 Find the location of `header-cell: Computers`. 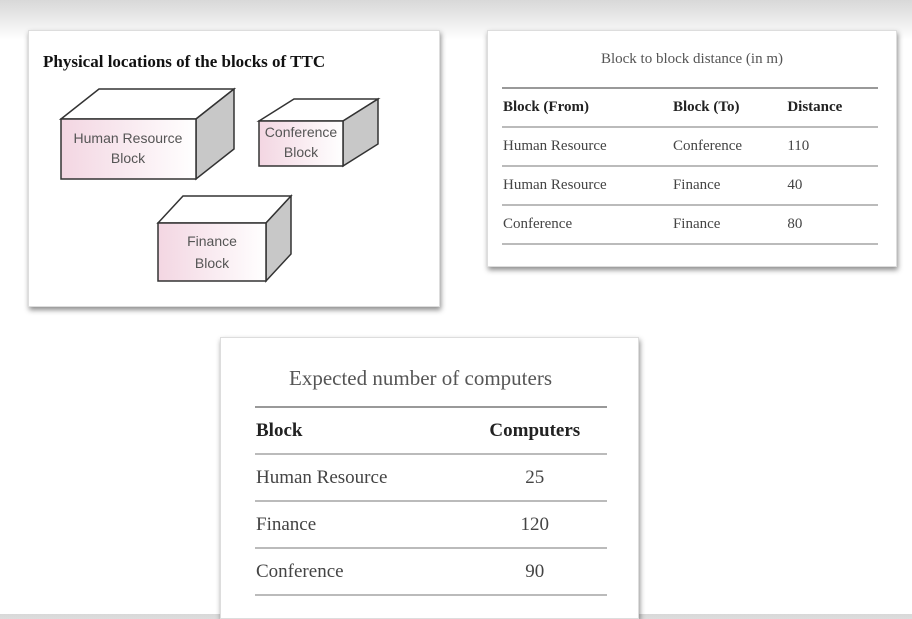

header-cell: Computers is located at coordinates (535, 430).